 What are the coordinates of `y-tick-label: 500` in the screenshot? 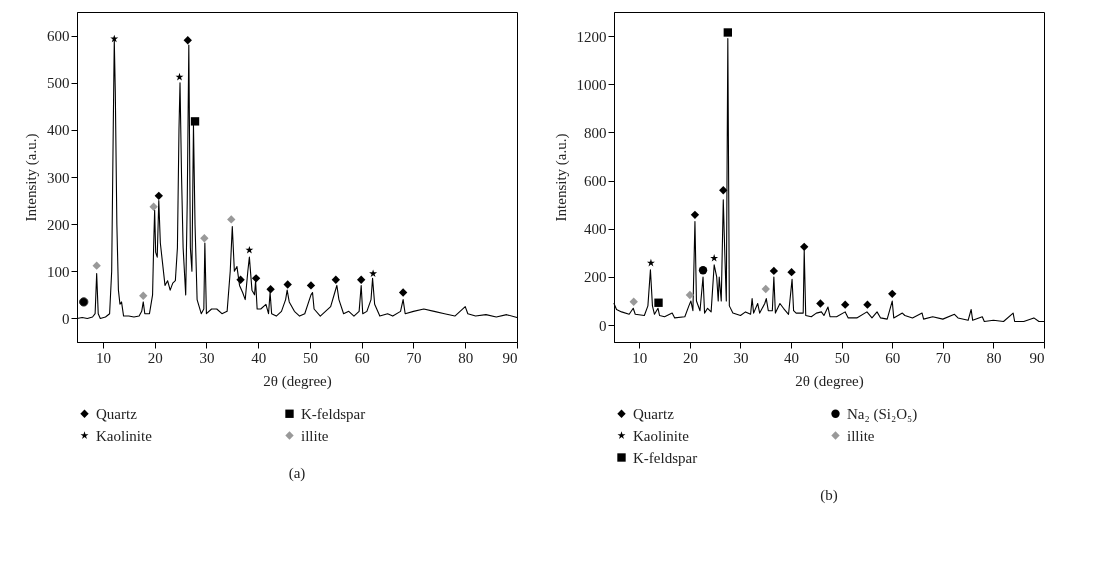 It's located at (58, 83).